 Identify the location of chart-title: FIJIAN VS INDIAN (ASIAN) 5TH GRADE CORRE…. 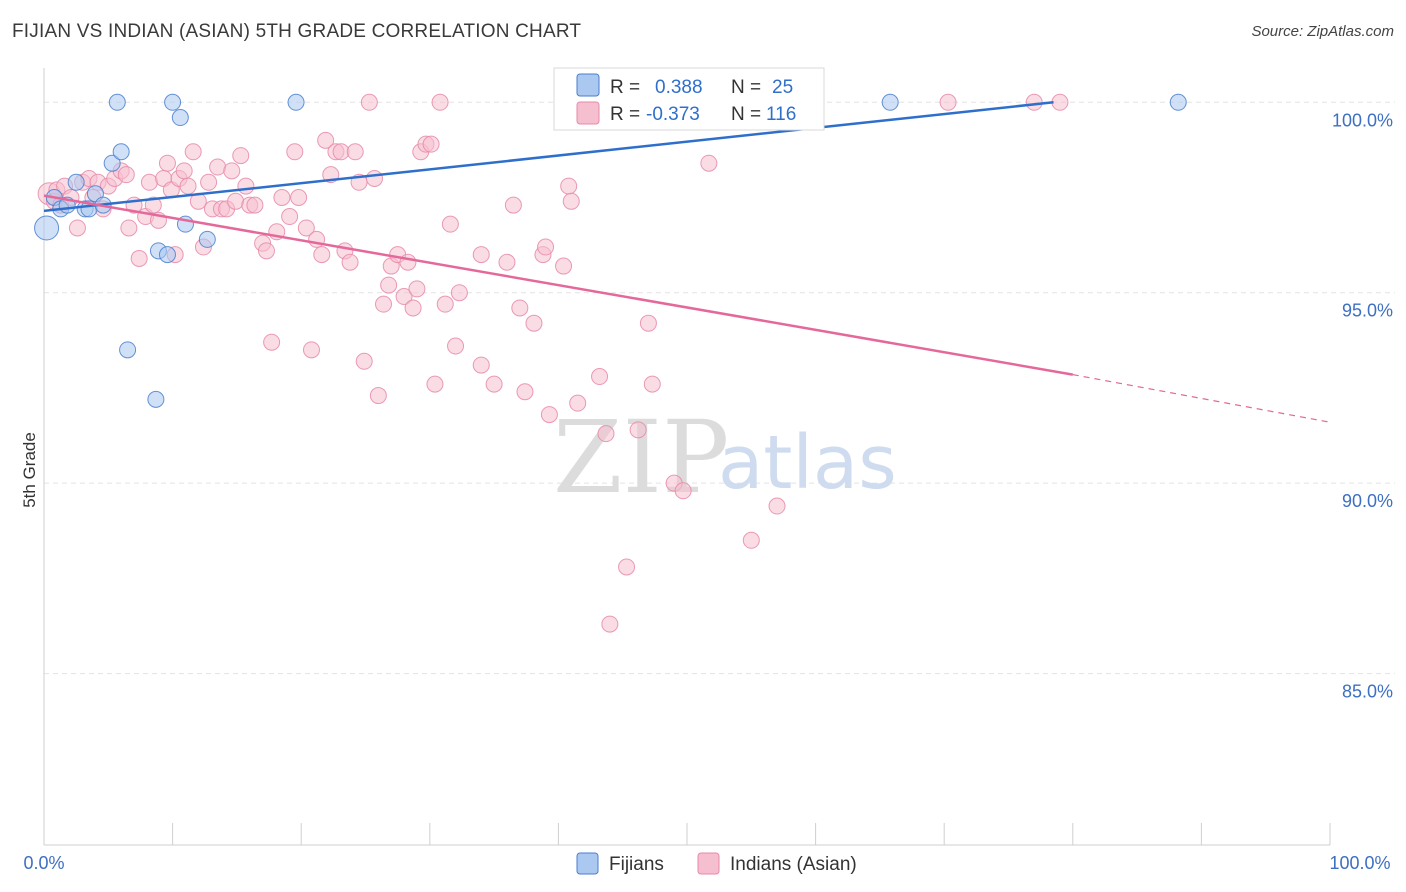
(297, 31).